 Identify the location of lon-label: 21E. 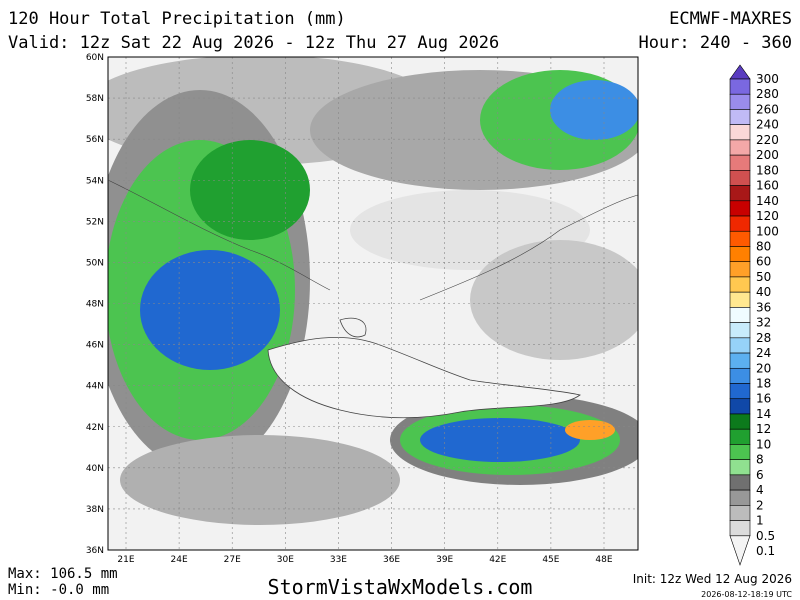
(125, 560).